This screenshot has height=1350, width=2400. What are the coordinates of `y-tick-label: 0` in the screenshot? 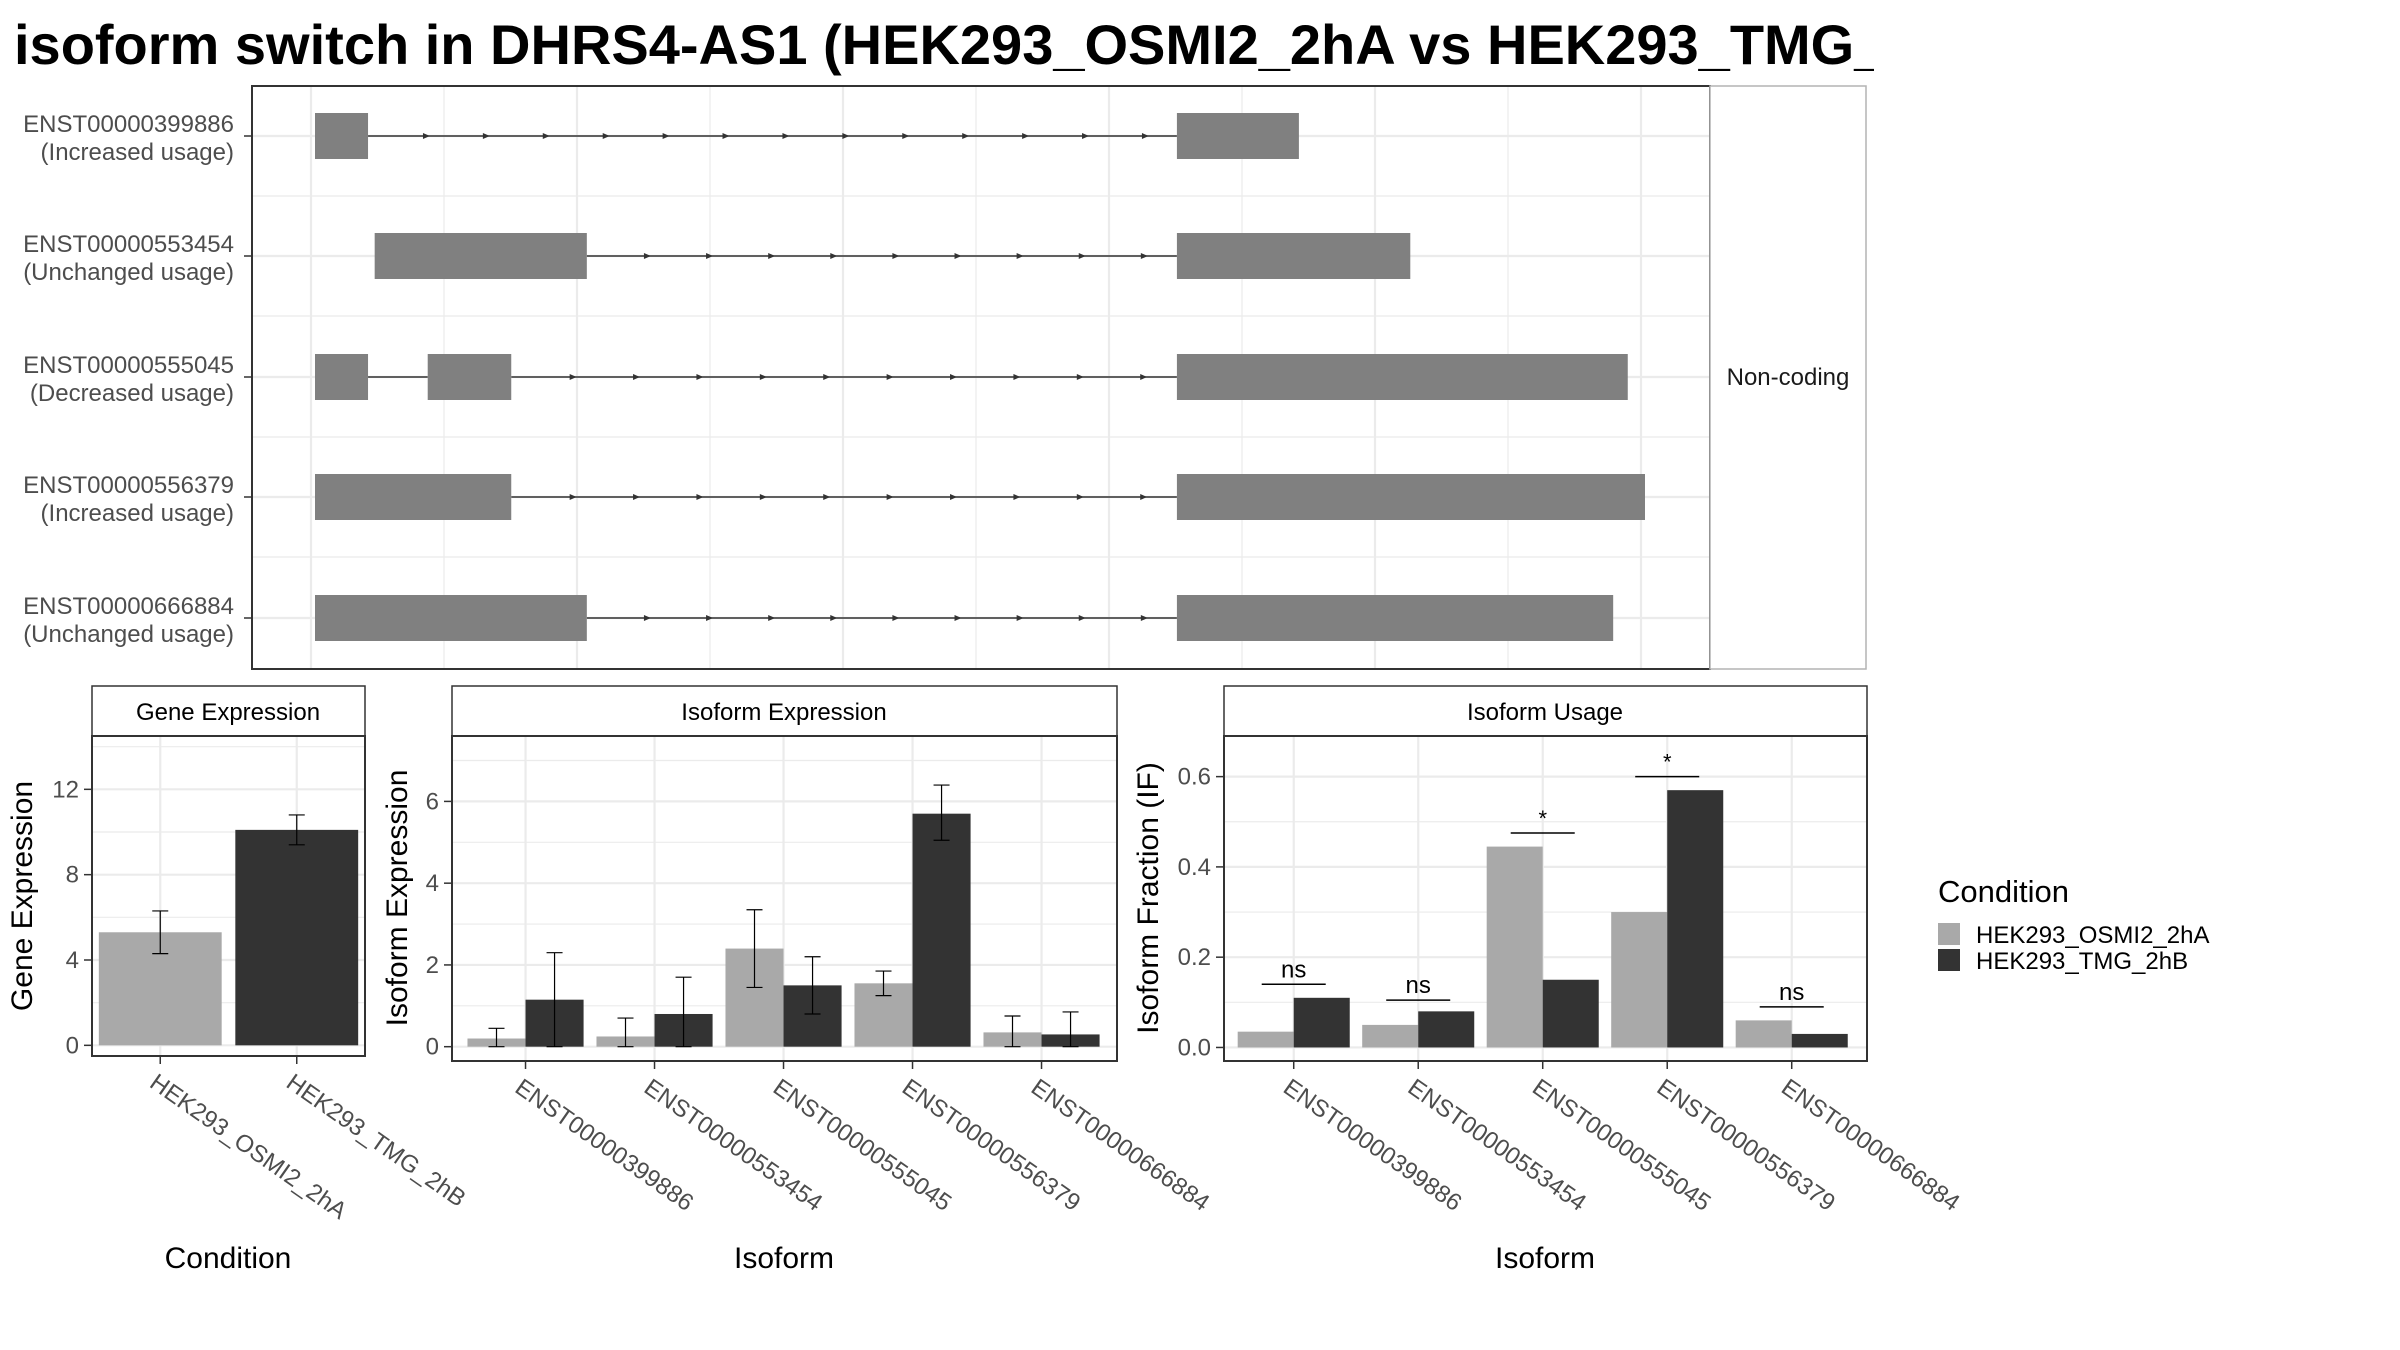 It's located at (432, 1047).